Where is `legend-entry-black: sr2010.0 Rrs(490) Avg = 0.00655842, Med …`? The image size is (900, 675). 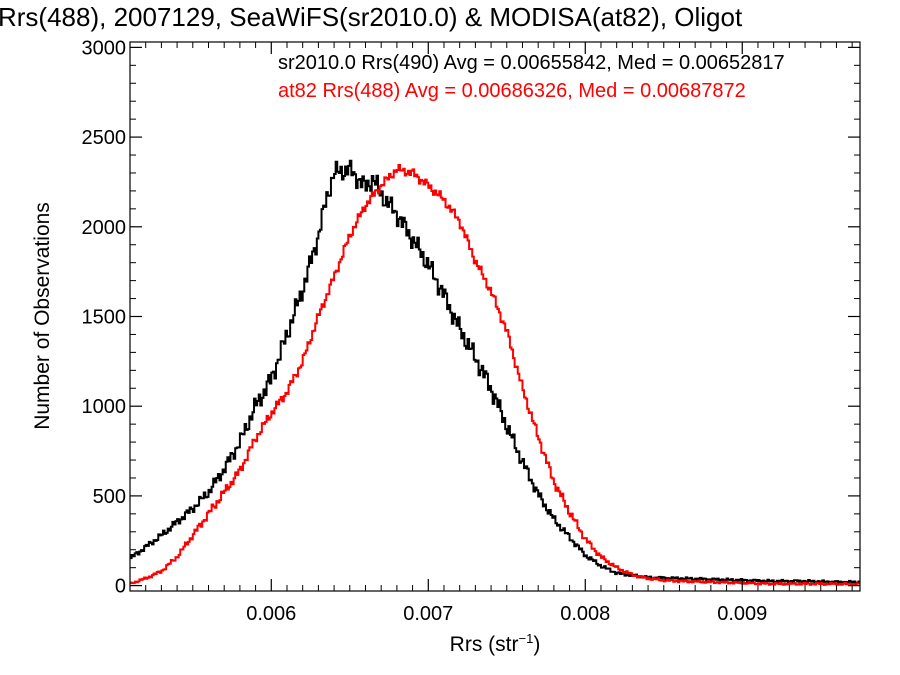
legend-entry-black: sr2010.0 Rrs(490) Avg = 0.00655842, Med … is located at coordinates (531, 63).